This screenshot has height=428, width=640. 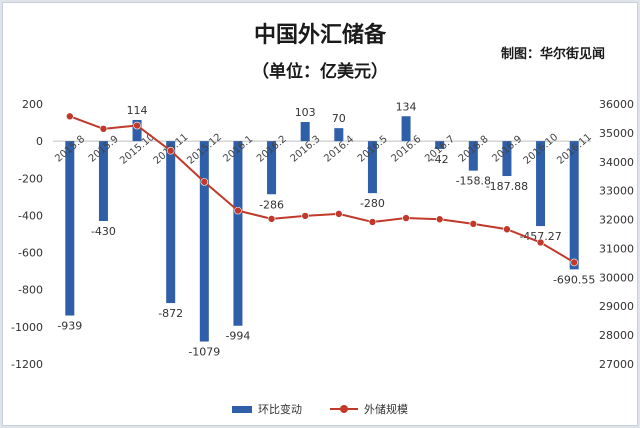 What do you see at coordinates (280, 409) in the screenshot?
I see `legend-label-bar: 环比变动` at bounding box center [280, 409].